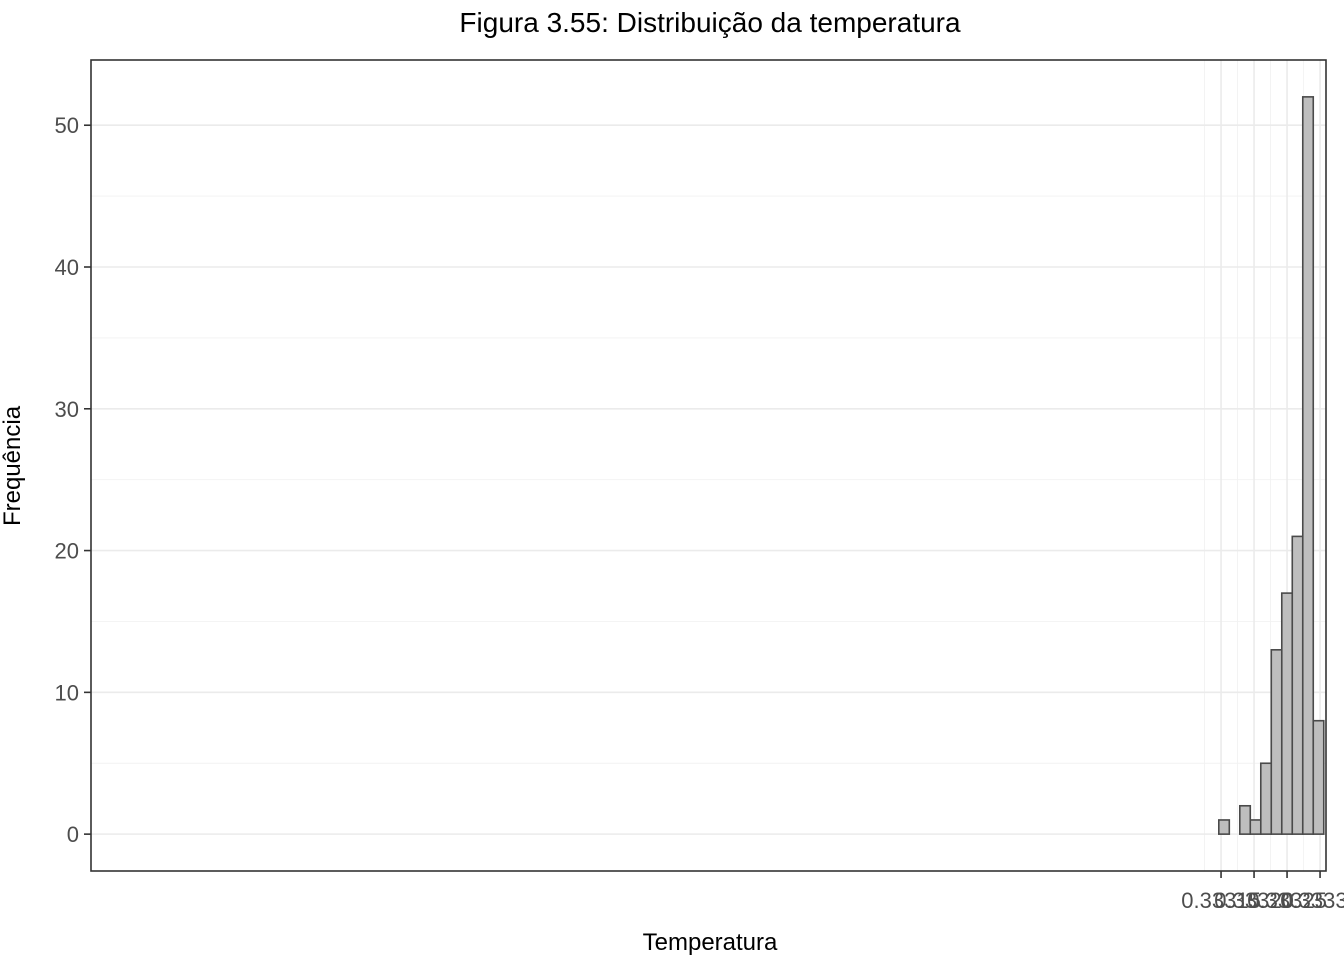 This screenshot has width=1344, height=960. What do you see at coordinates (67, 551) in the screenshot?
I see `y-tick-label: 20` at bounding box center [67, 551].